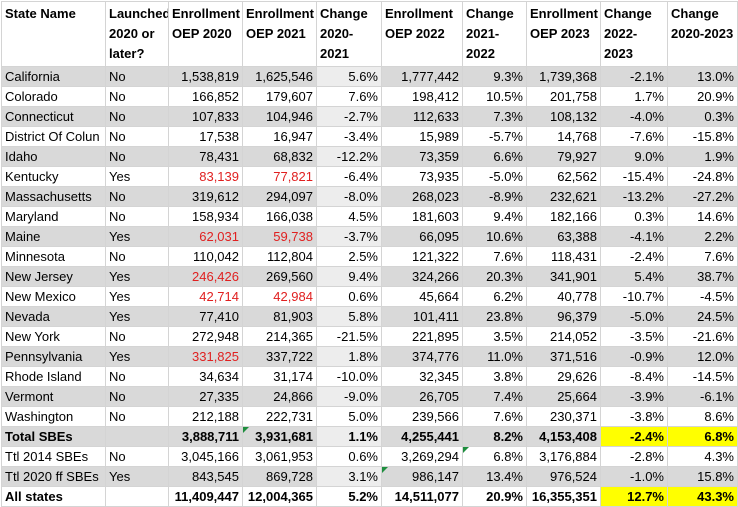  What do you see at coordinates (53, 276) in the screenshot?
I see `state-name-cell: New Jersey` at bounding box center [53, 276].